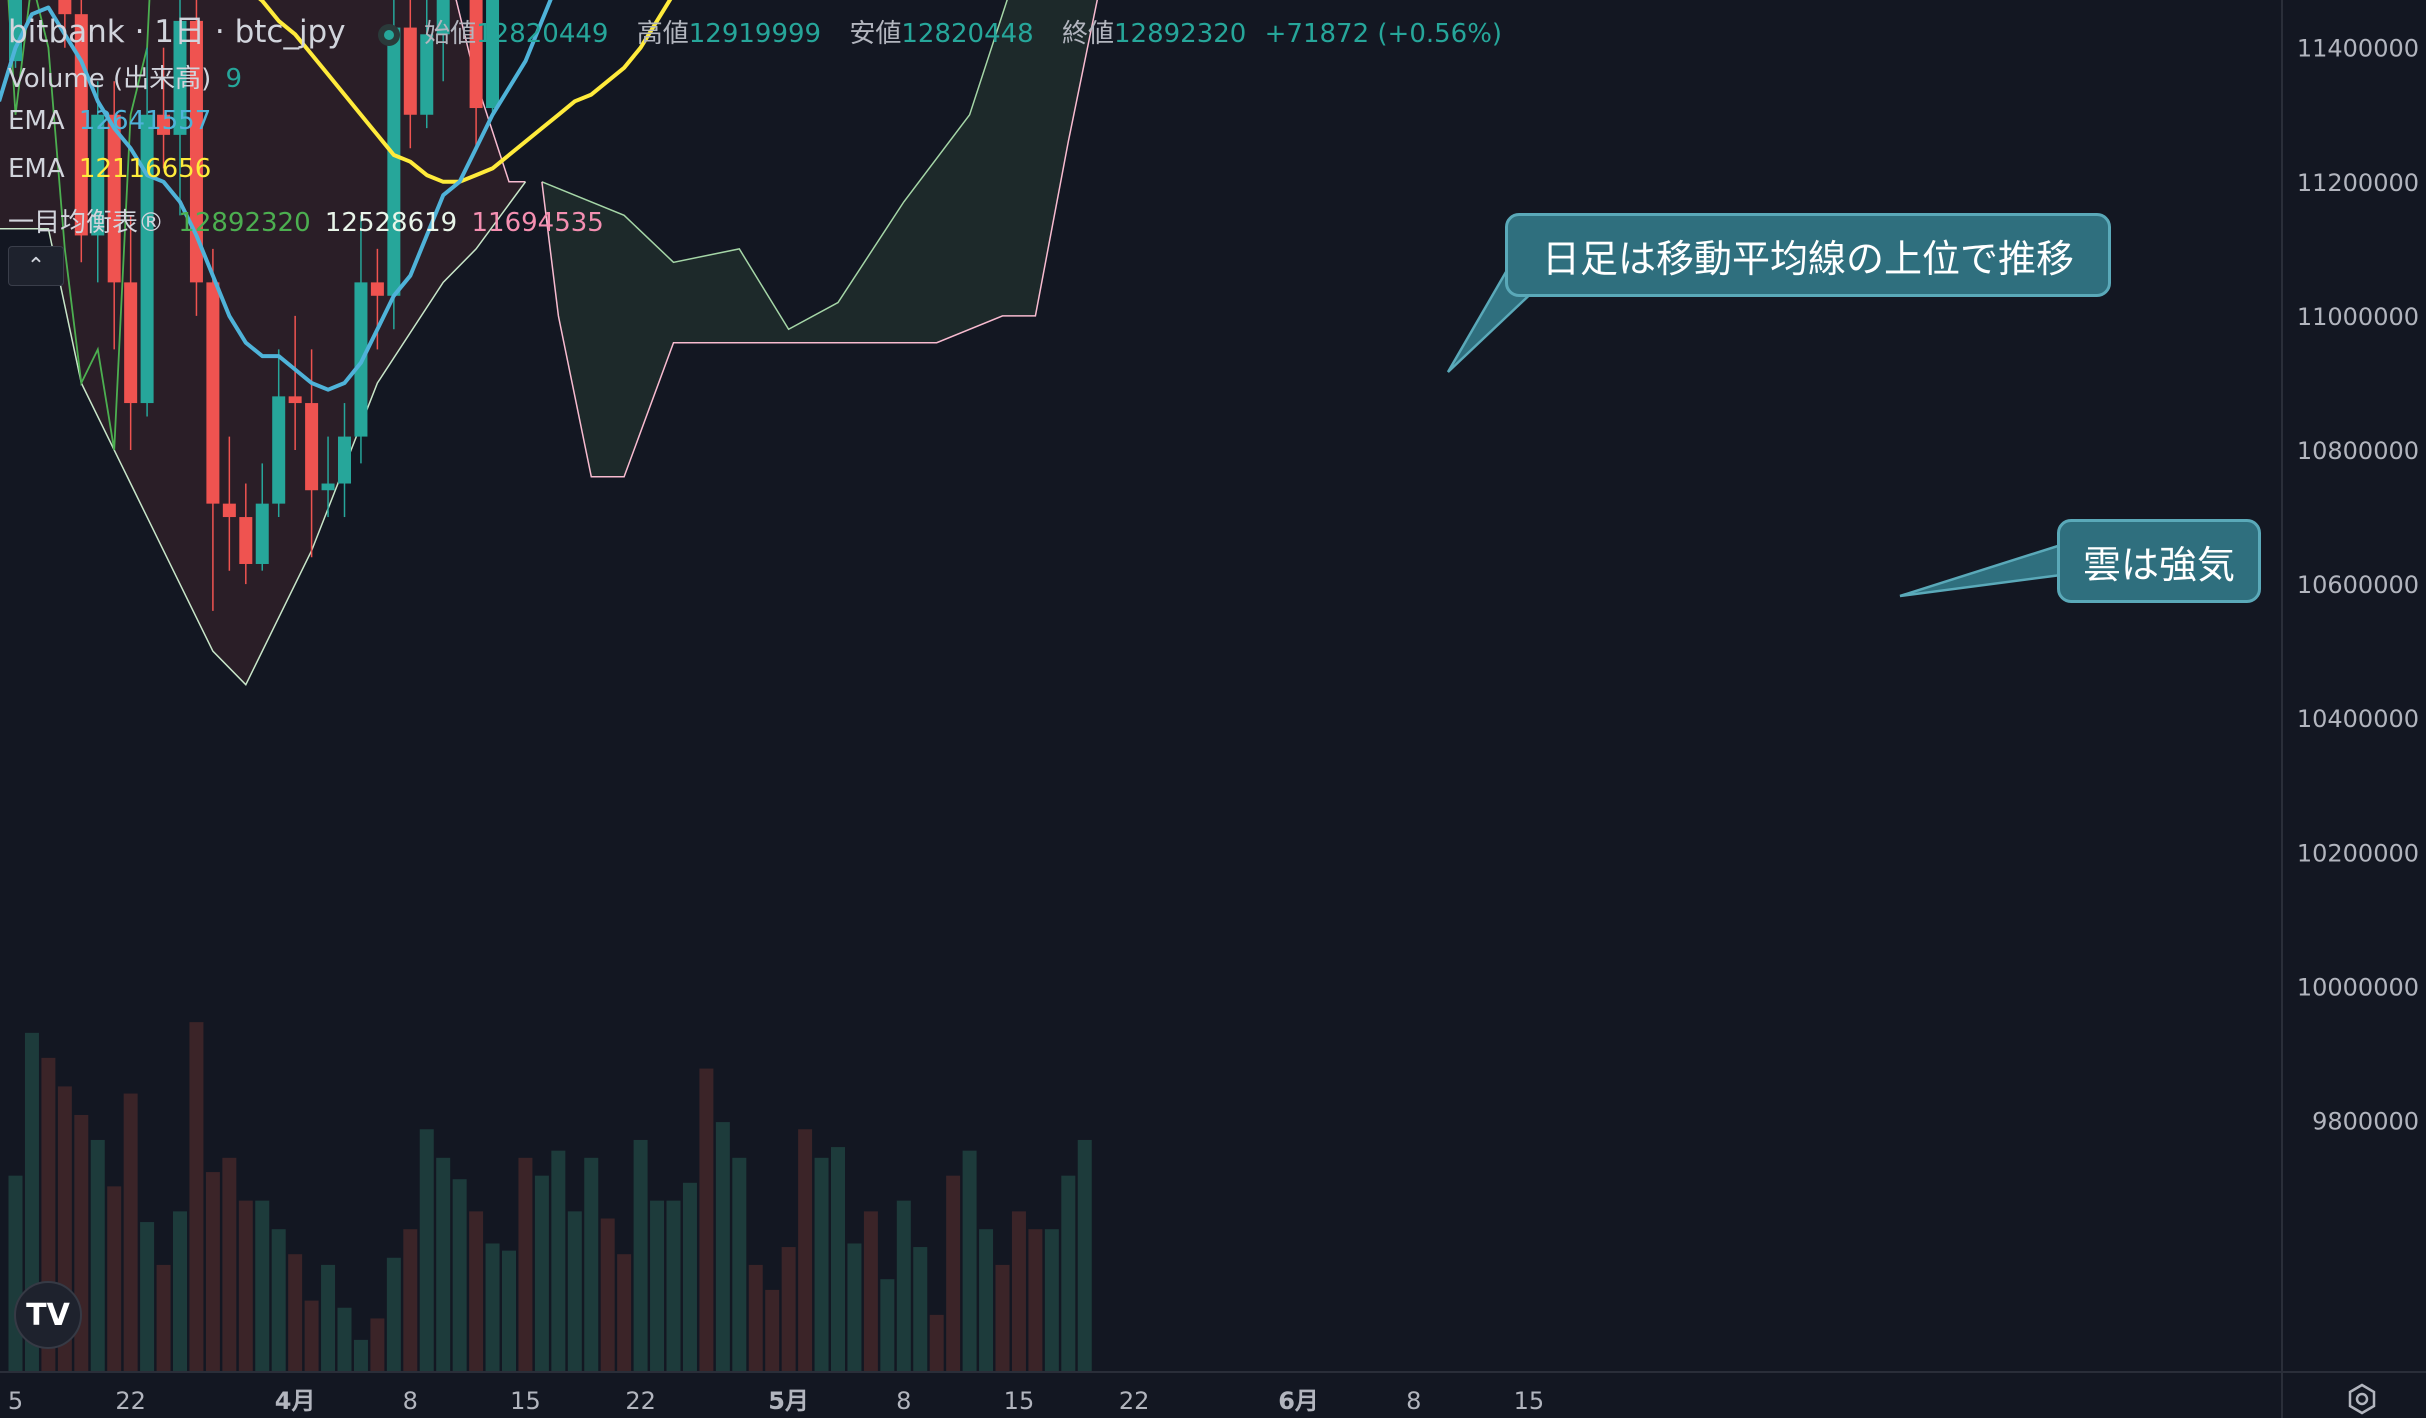  What do you see at coordinates (36, 169) in the screenshot?
I see `ema-slow-label: EMA` at bounding box center [36, 169].